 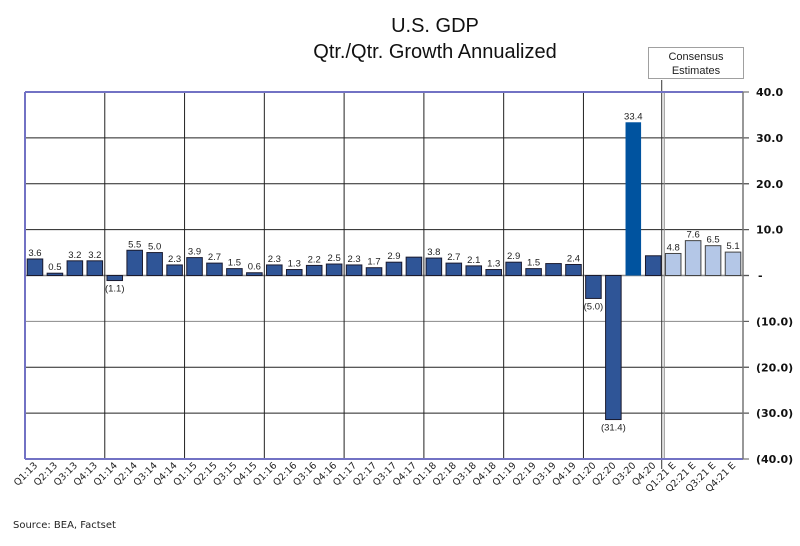 I want to click on data-label: 3.9, so click(x=194, y=252).